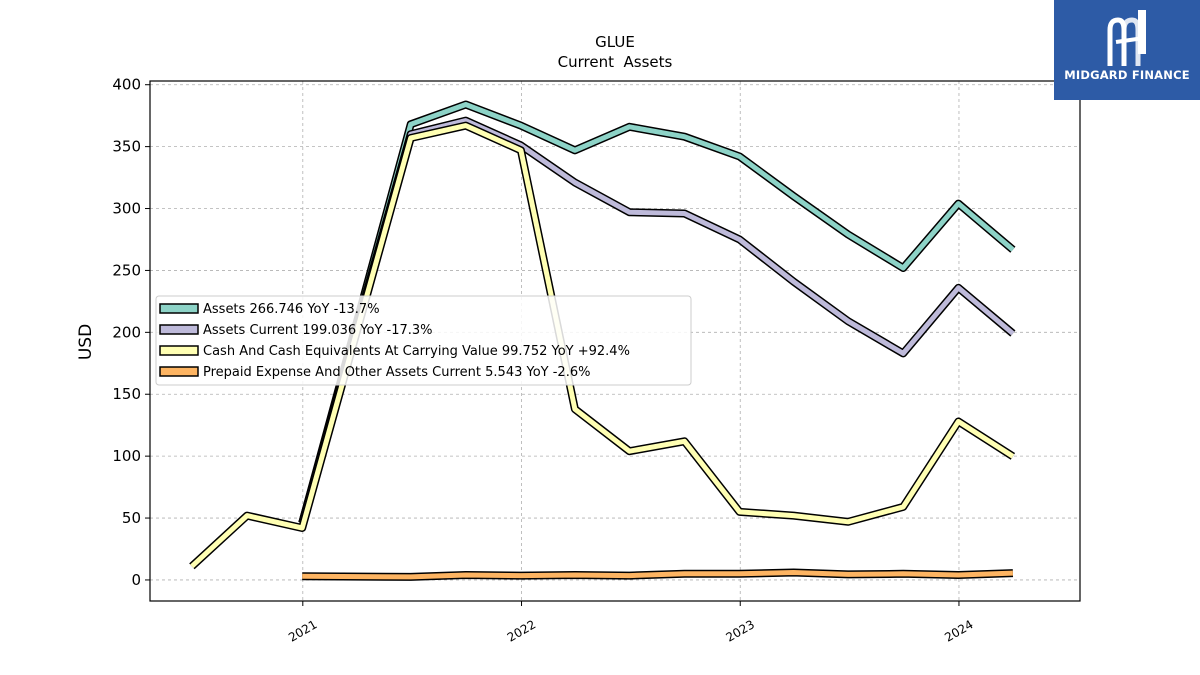 The width and height of the screenshot is (1200, 675). What do you see at coordinates (126, 332) in the screenshot?
I see `y-tick-label: 200` at bounding box center [126, 332].